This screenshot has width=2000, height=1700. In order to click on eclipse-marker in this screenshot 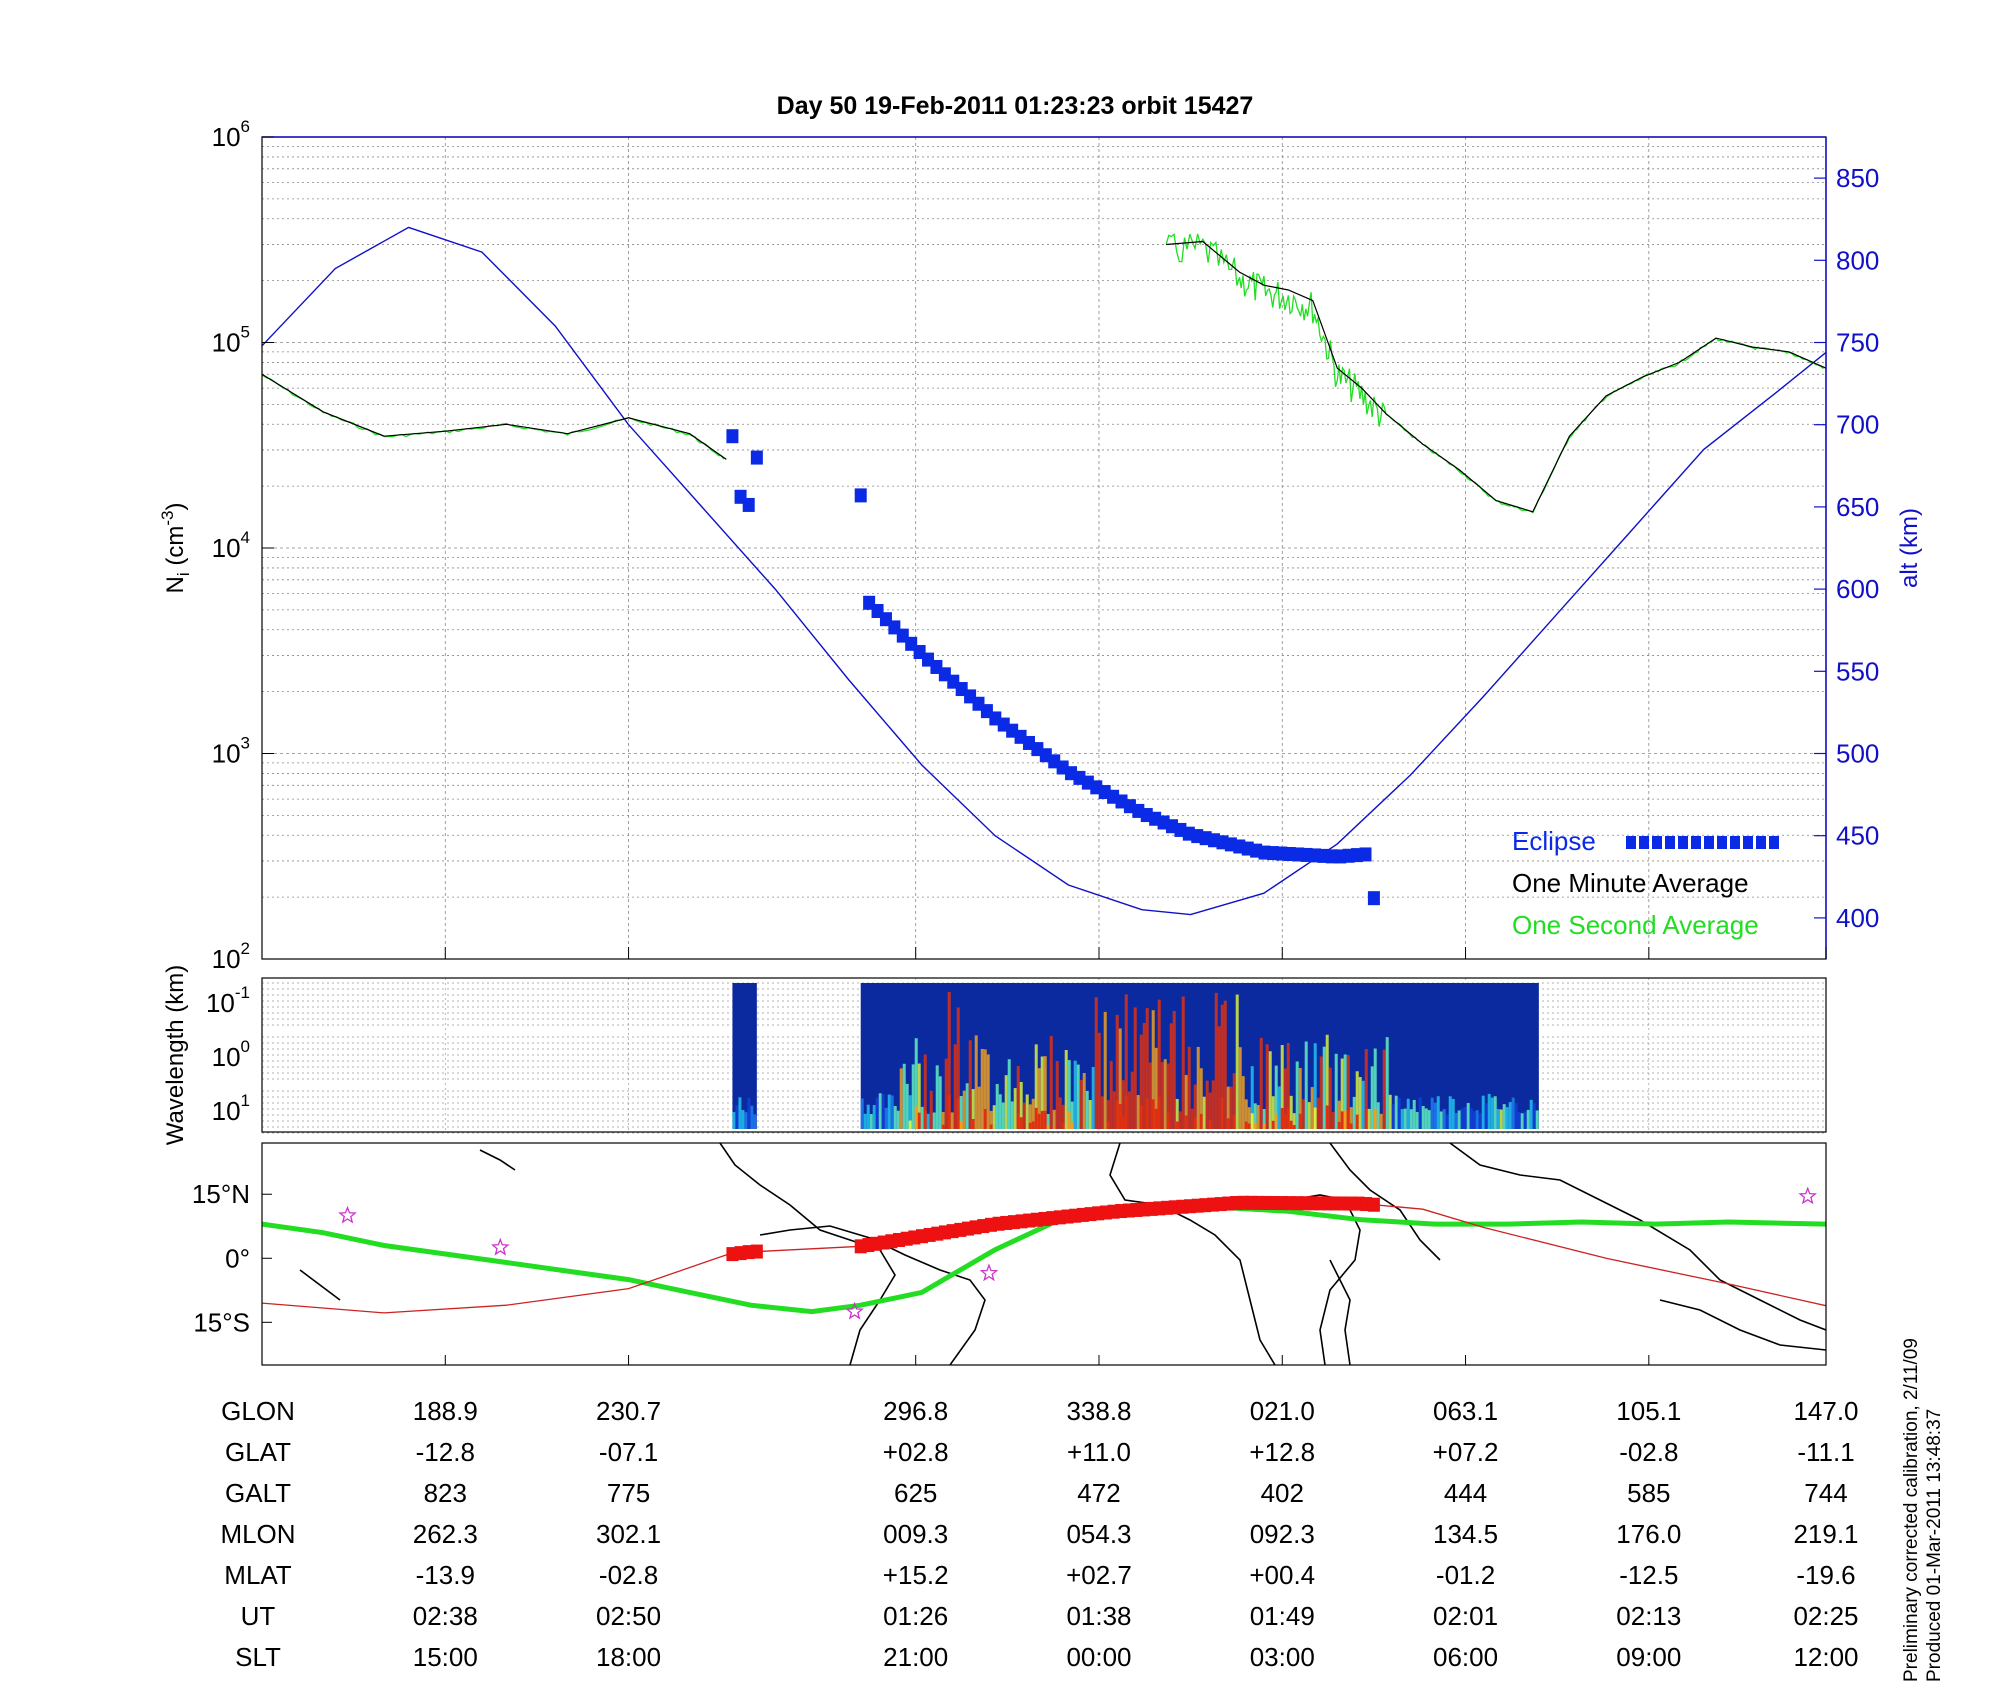, I will do `click(1365, 854)`.